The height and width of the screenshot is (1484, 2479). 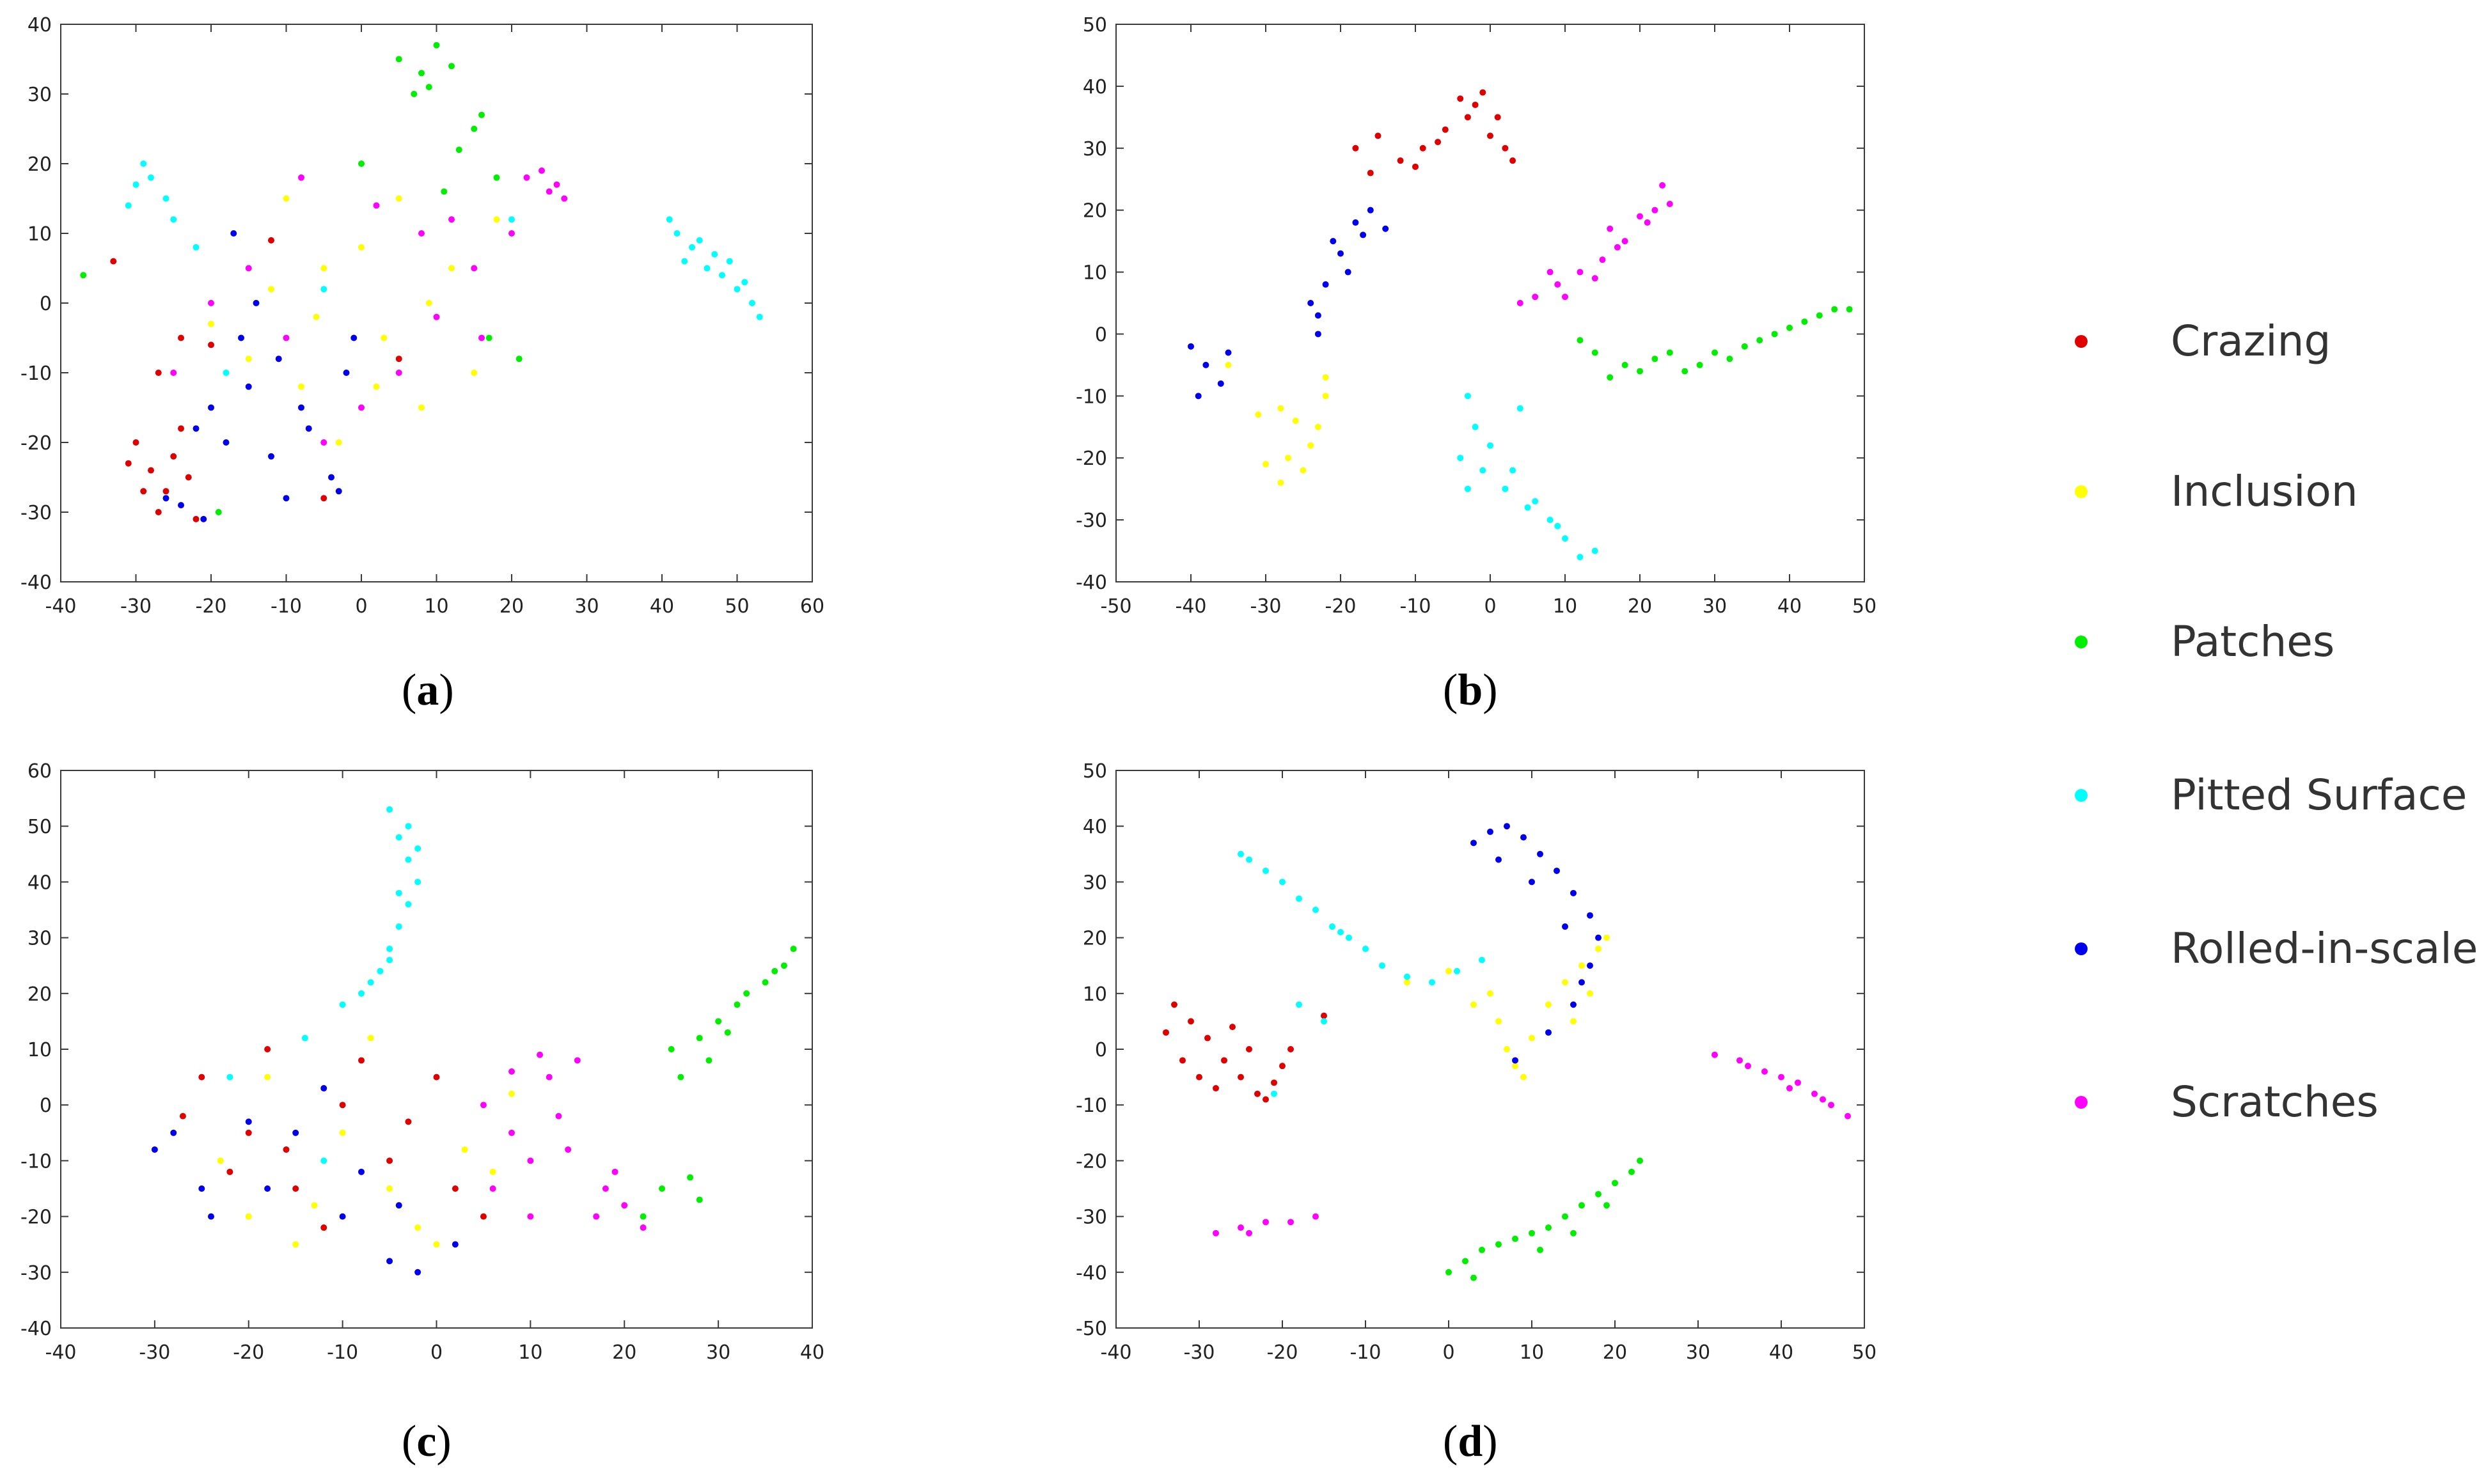 What do you see at coordinates (40, 25) in the screenshot?
I see `y-tick-label: 40` at bounding box center [40, 25].